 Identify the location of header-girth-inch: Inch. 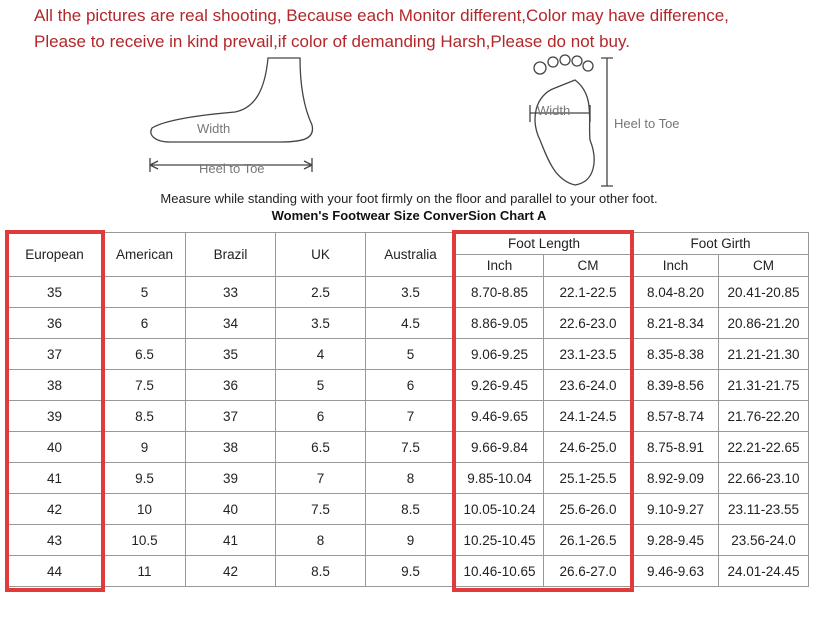
(675, 265).